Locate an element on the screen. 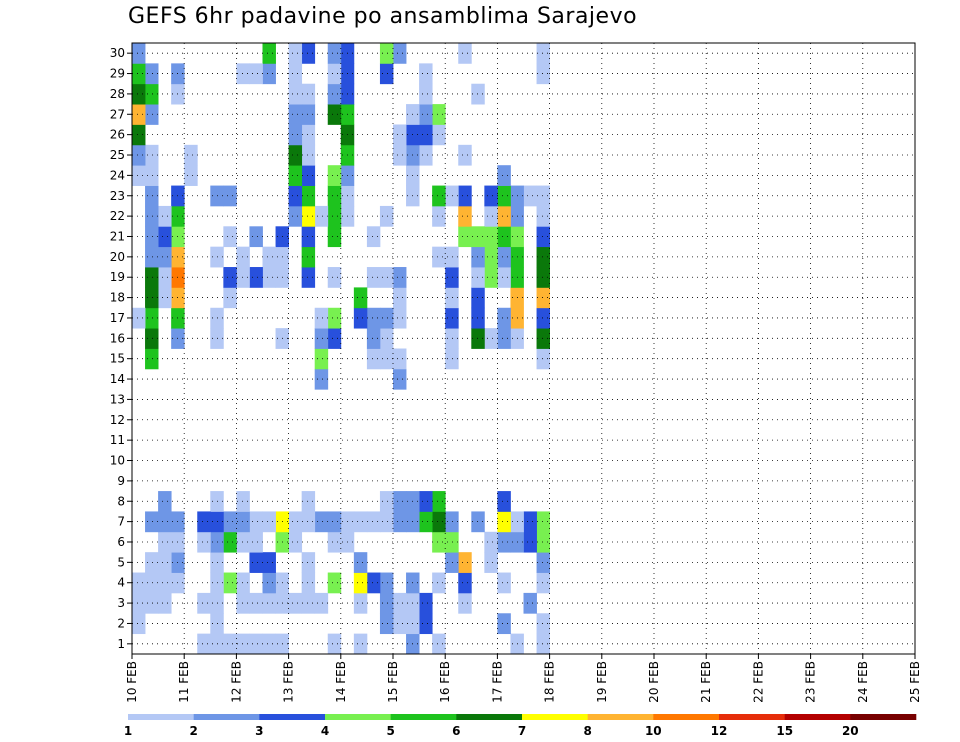  x-tick-label: 13 FEB is located at coordinates (289, 682).